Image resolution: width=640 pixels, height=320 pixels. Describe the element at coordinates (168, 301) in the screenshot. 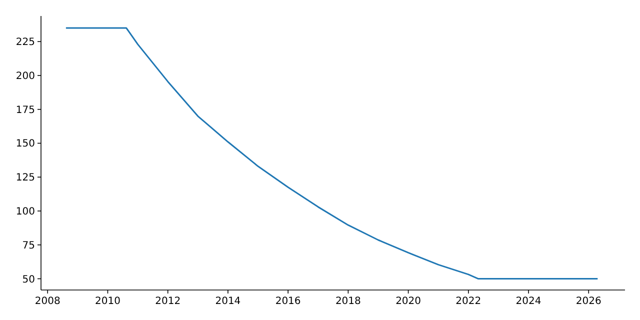

I see `x-tick-label: 2012` at that location.